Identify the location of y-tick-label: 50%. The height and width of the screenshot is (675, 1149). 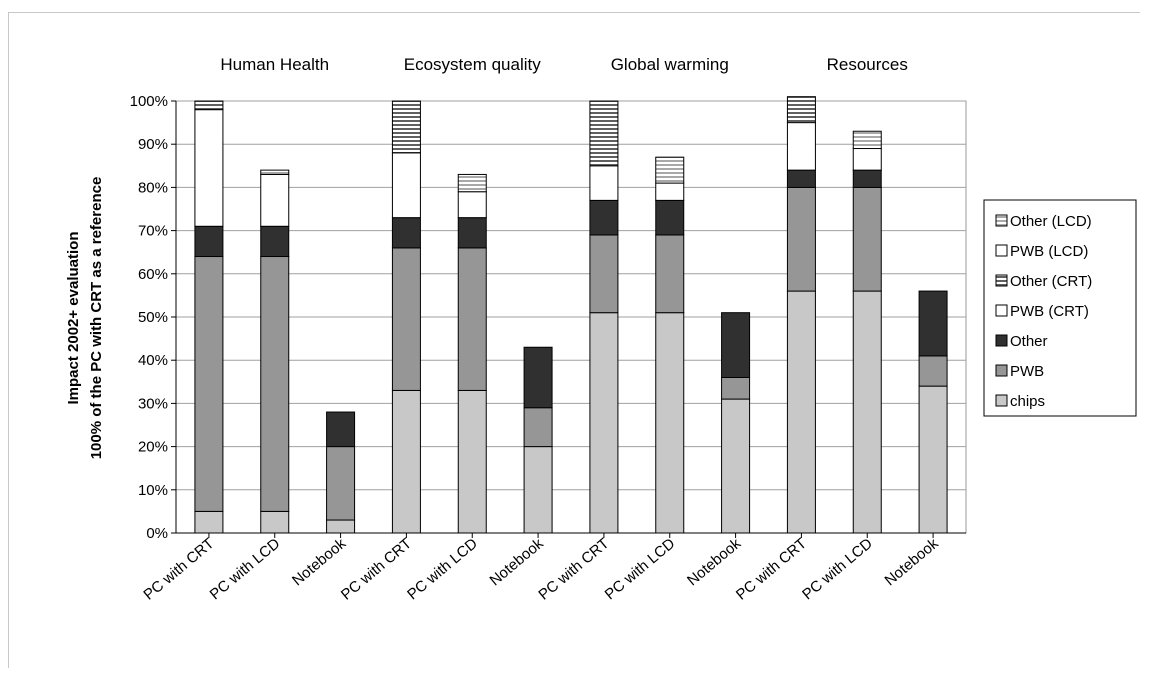
(153, 317).